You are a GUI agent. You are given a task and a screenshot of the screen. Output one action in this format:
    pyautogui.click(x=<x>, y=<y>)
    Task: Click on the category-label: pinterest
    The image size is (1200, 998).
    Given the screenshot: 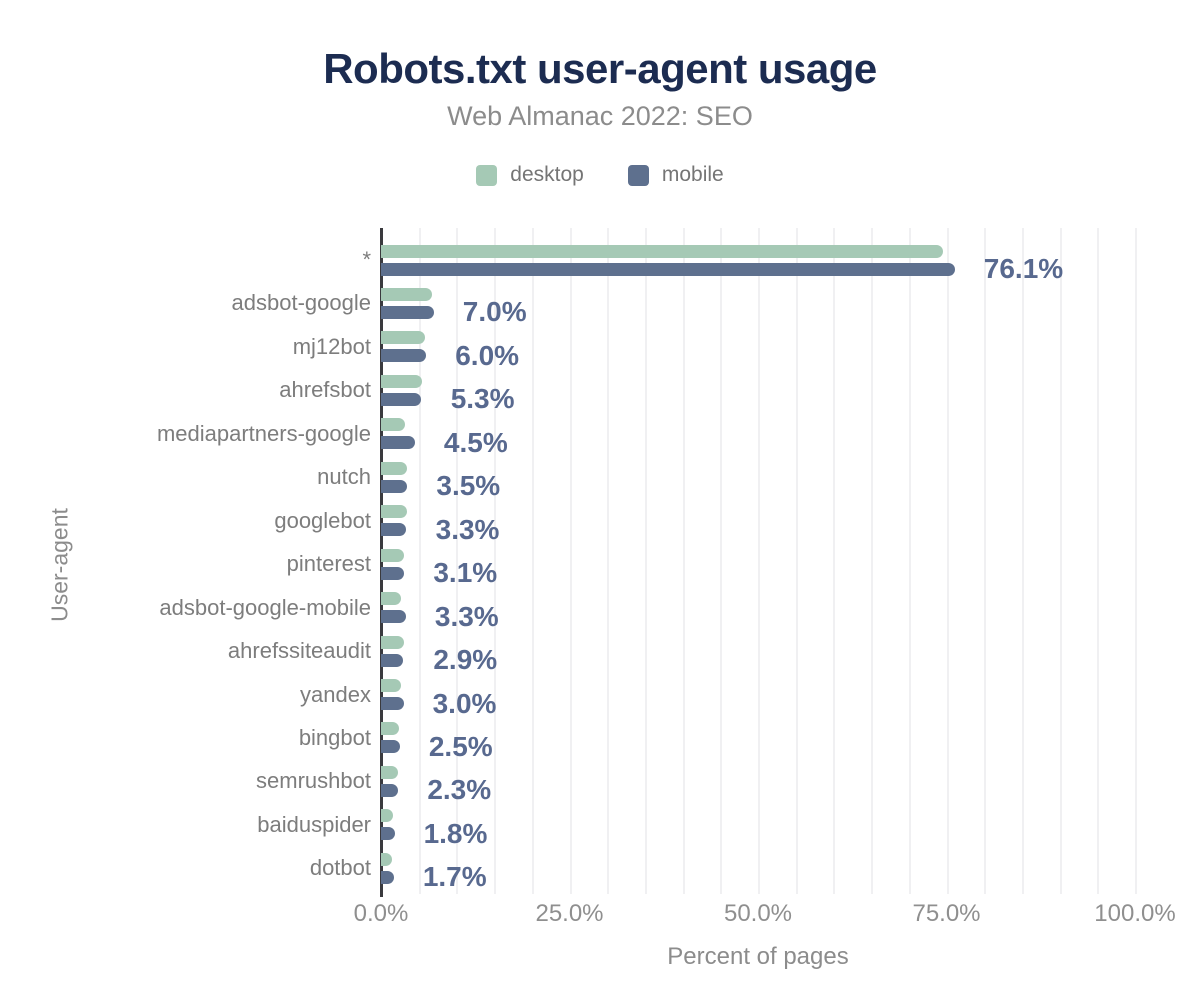 What is the action you would take?
    pyautogui.click(x=328, y=564)
    